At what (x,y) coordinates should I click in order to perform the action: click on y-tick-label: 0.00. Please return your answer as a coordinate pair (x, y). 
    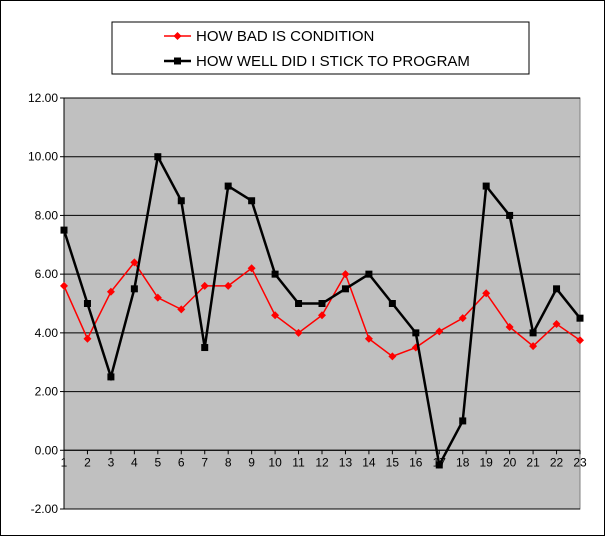
    Looking at the image, I should click on (47, 450).